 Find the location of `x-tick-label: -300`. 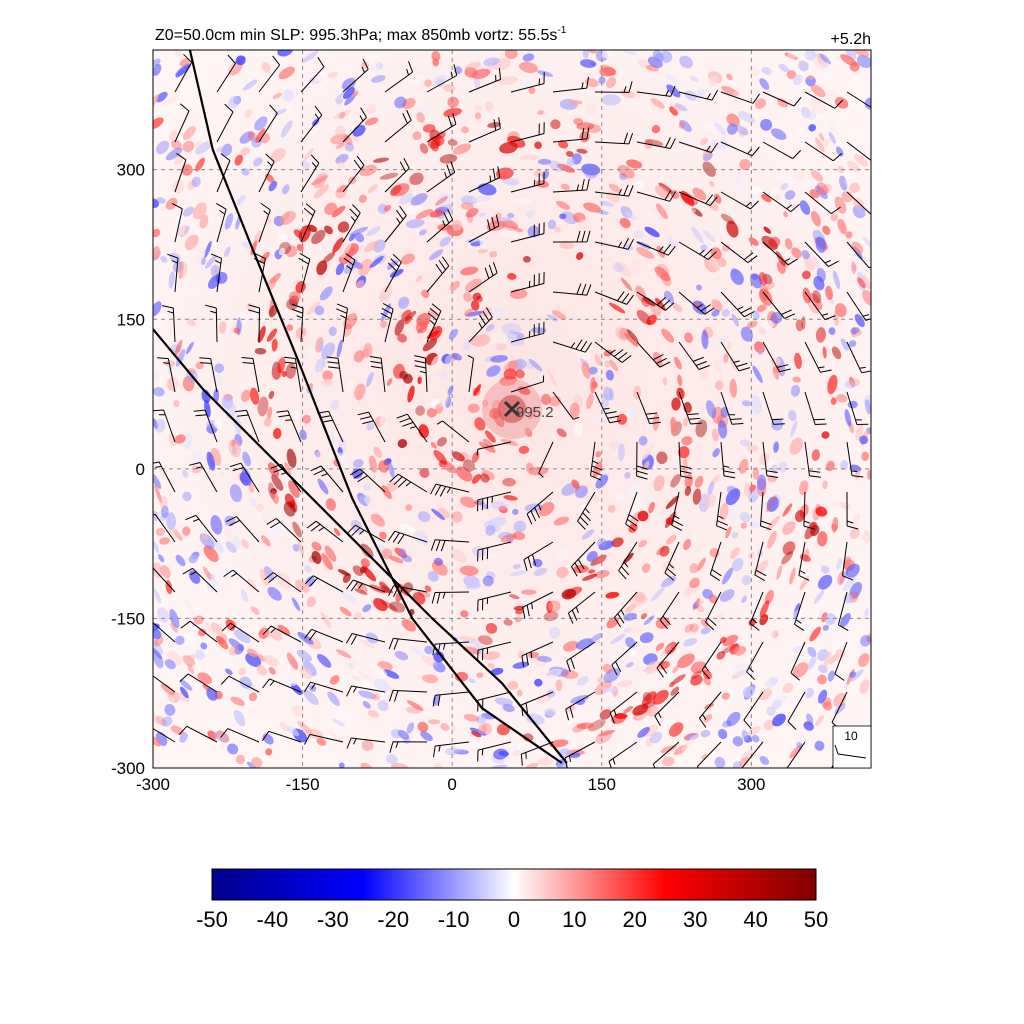

x-tick-label: -300 is located at coordinates (153, 784).